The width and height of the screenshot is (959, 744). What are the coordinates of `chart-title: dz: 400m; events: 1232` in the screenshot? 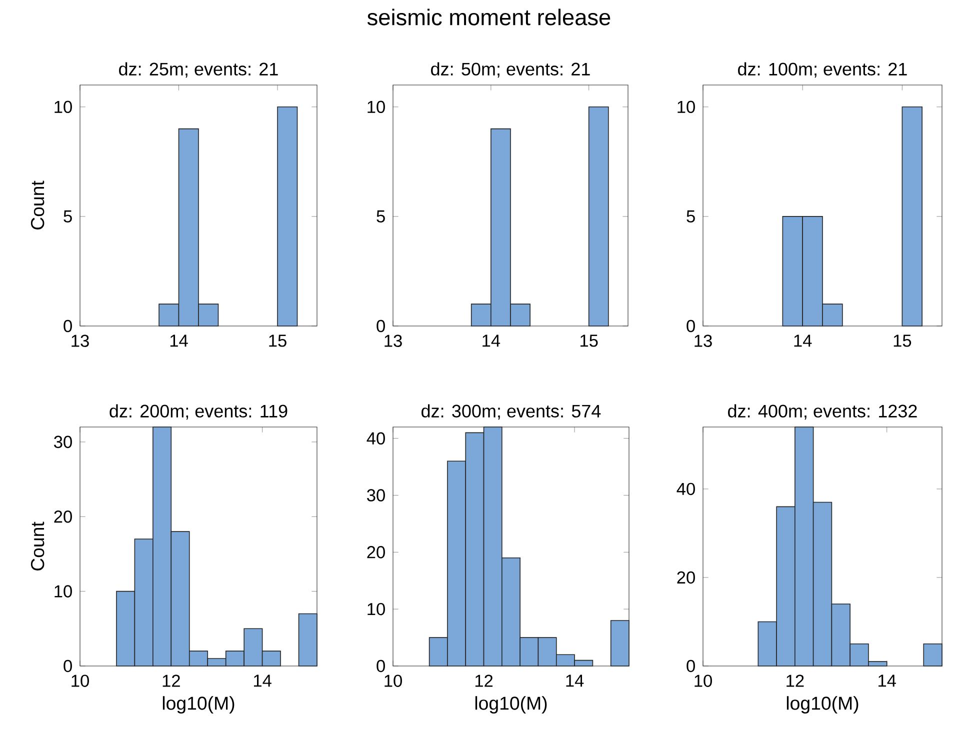 It's located at (822, 412).